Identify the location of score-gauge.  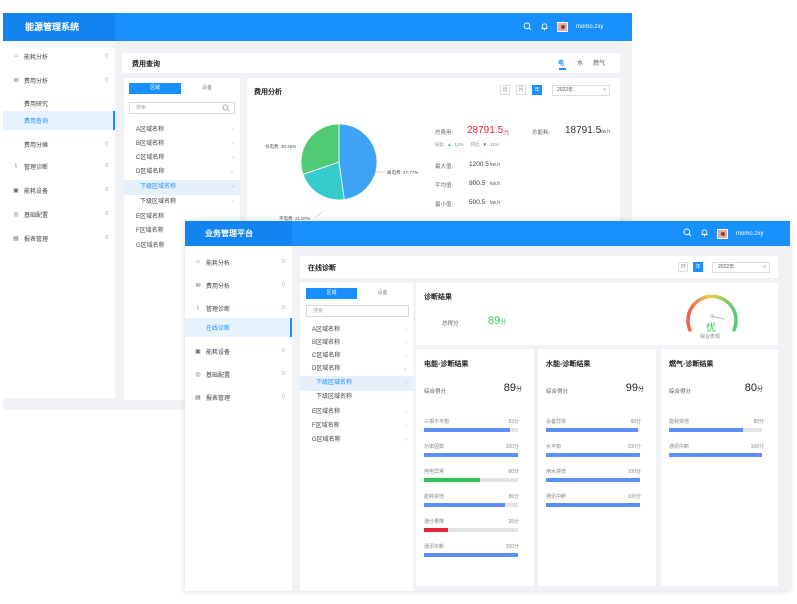
(712, 313).